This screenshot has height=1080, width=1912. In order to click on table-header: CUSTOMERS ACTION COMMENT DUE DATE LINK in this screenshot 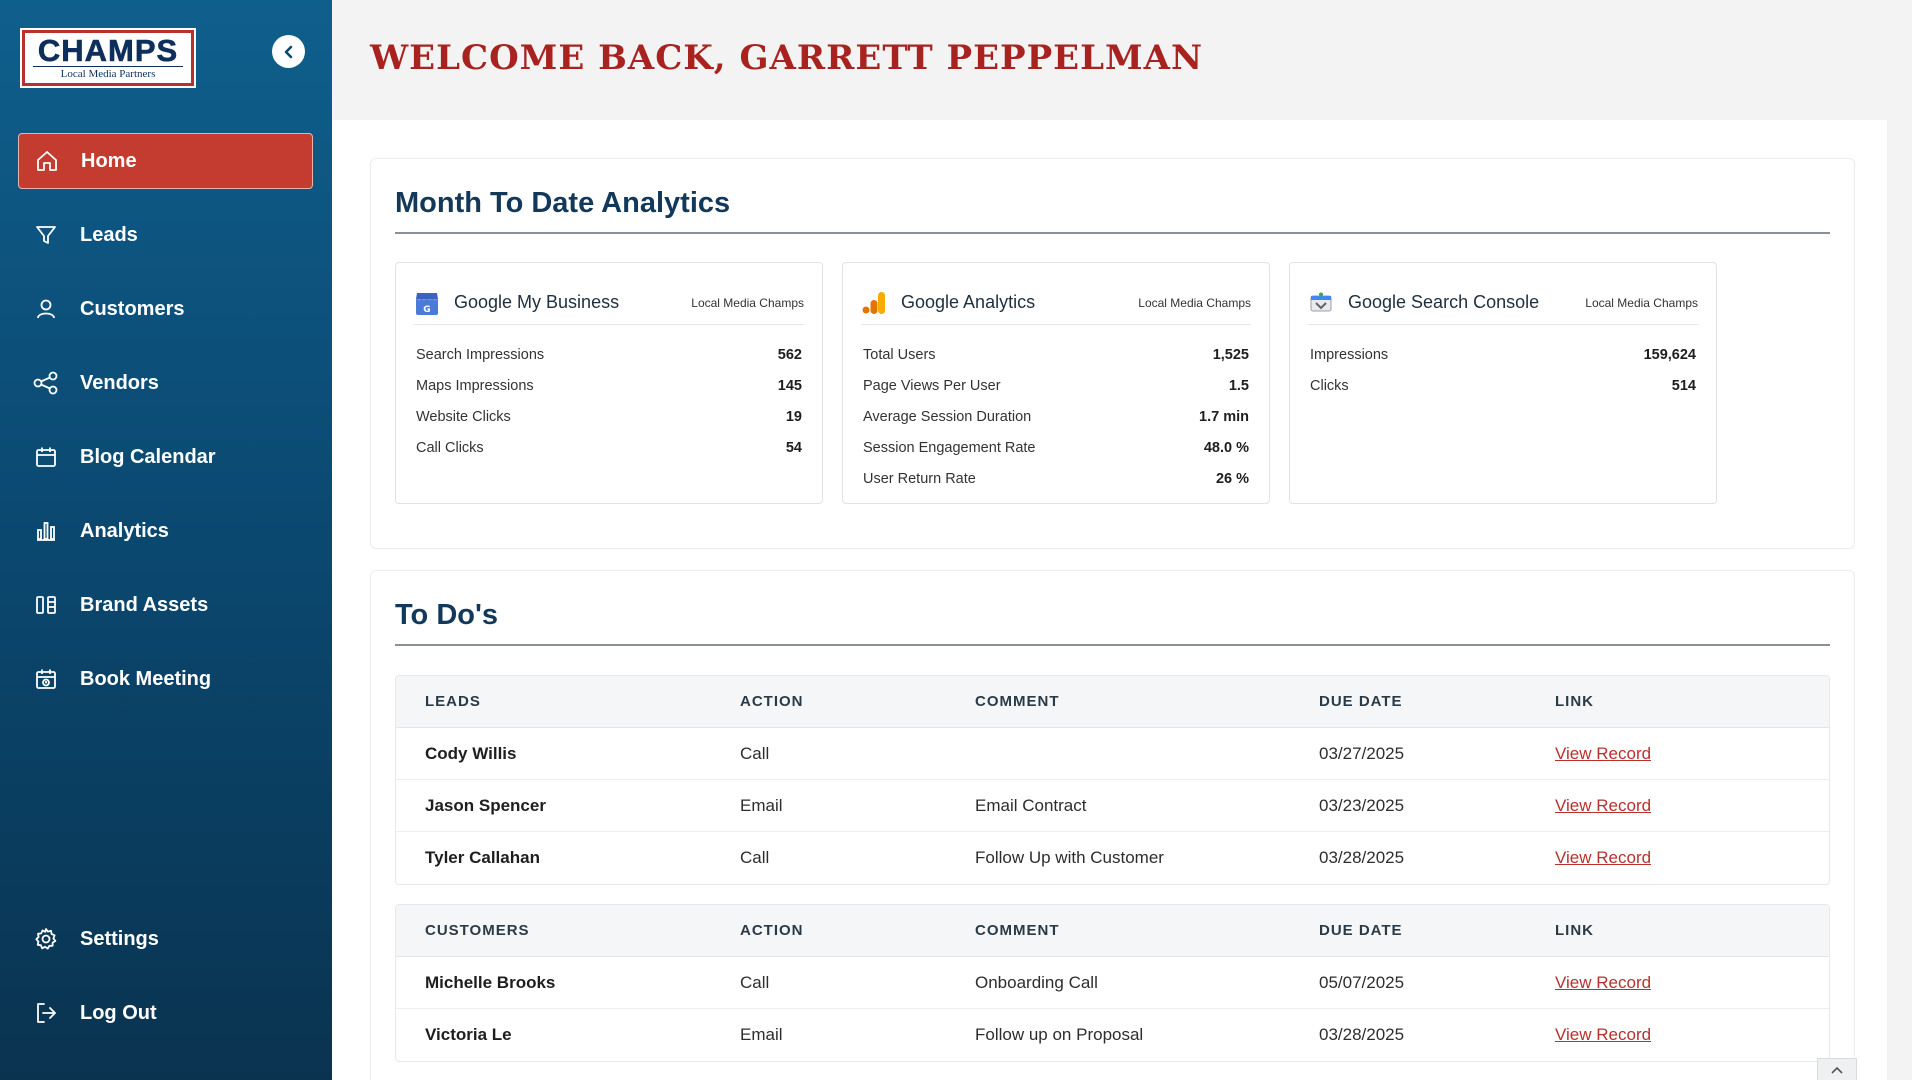, I will do `click(1112, 931)`.